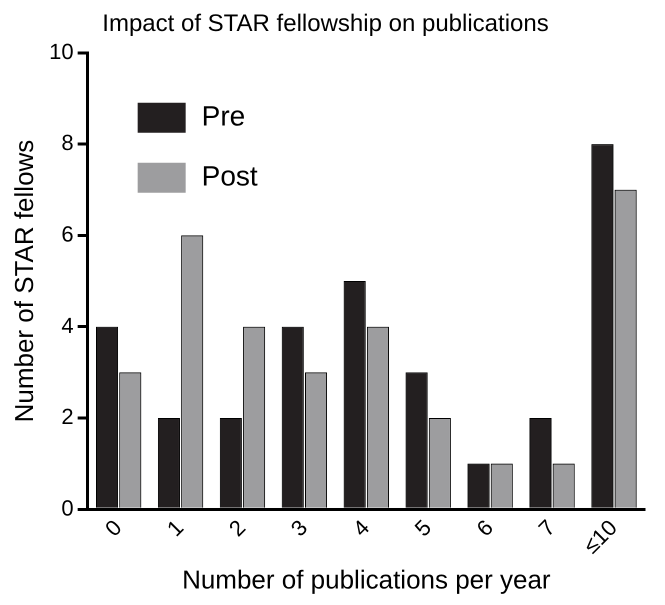 This screenshot has width=665, height=605. What do you see at coordinates (600, 536) in the screenshot?
I see `x-tick-label: ≤10` at bounding box center [600, 536].